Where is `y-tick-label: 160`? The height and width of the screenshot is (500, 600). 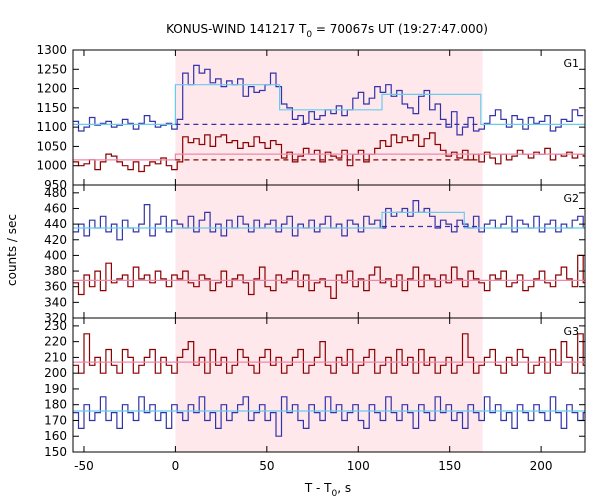
y-tick-label: 160 is located at coordinates (55, 436).